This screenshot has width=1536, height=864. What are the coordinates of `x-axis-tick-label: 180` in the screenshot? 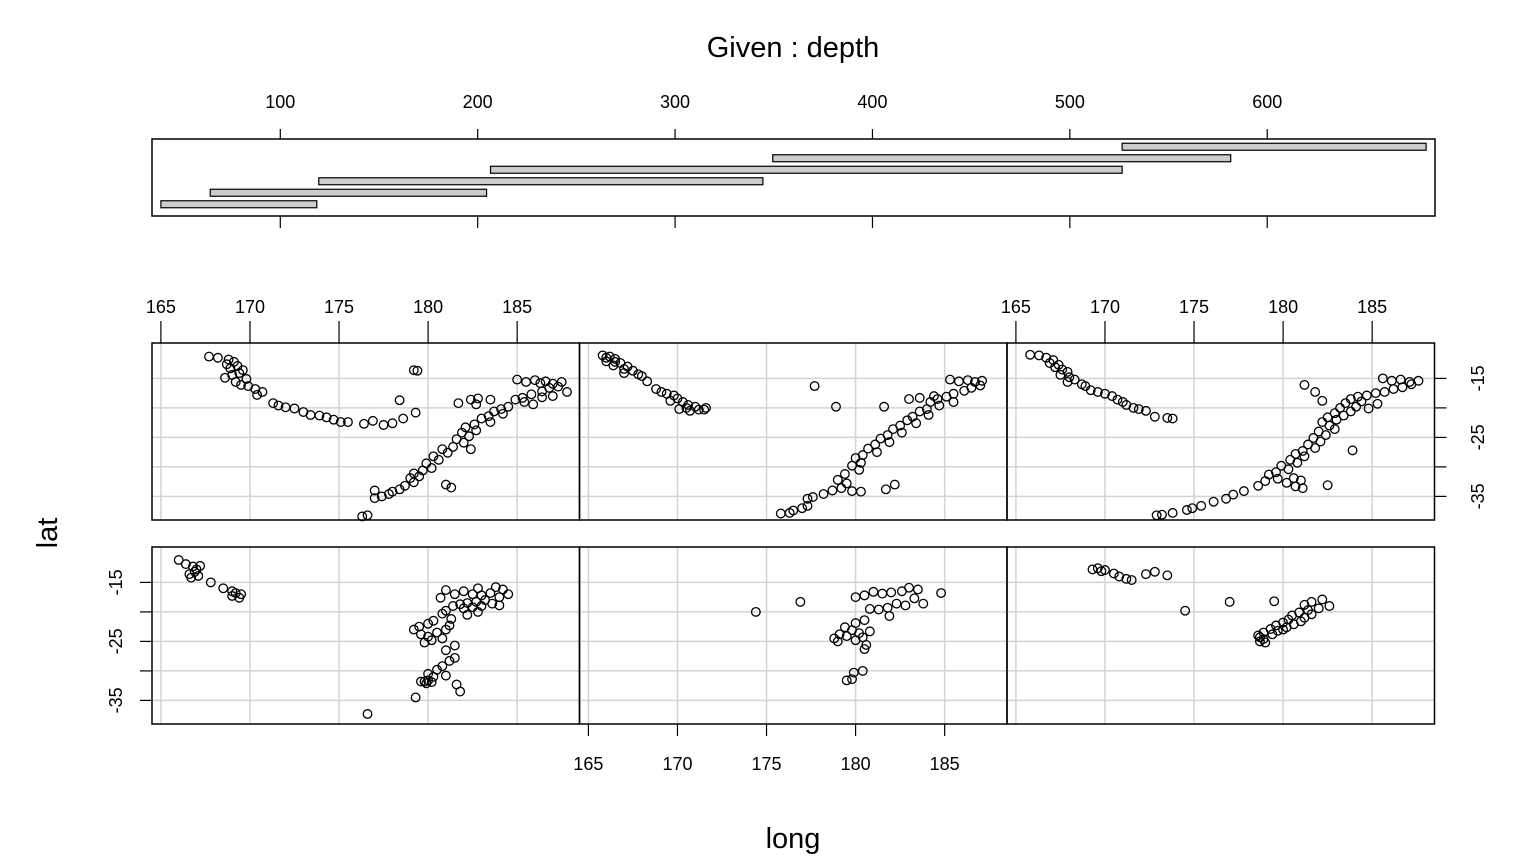 It's located at (856, 764).